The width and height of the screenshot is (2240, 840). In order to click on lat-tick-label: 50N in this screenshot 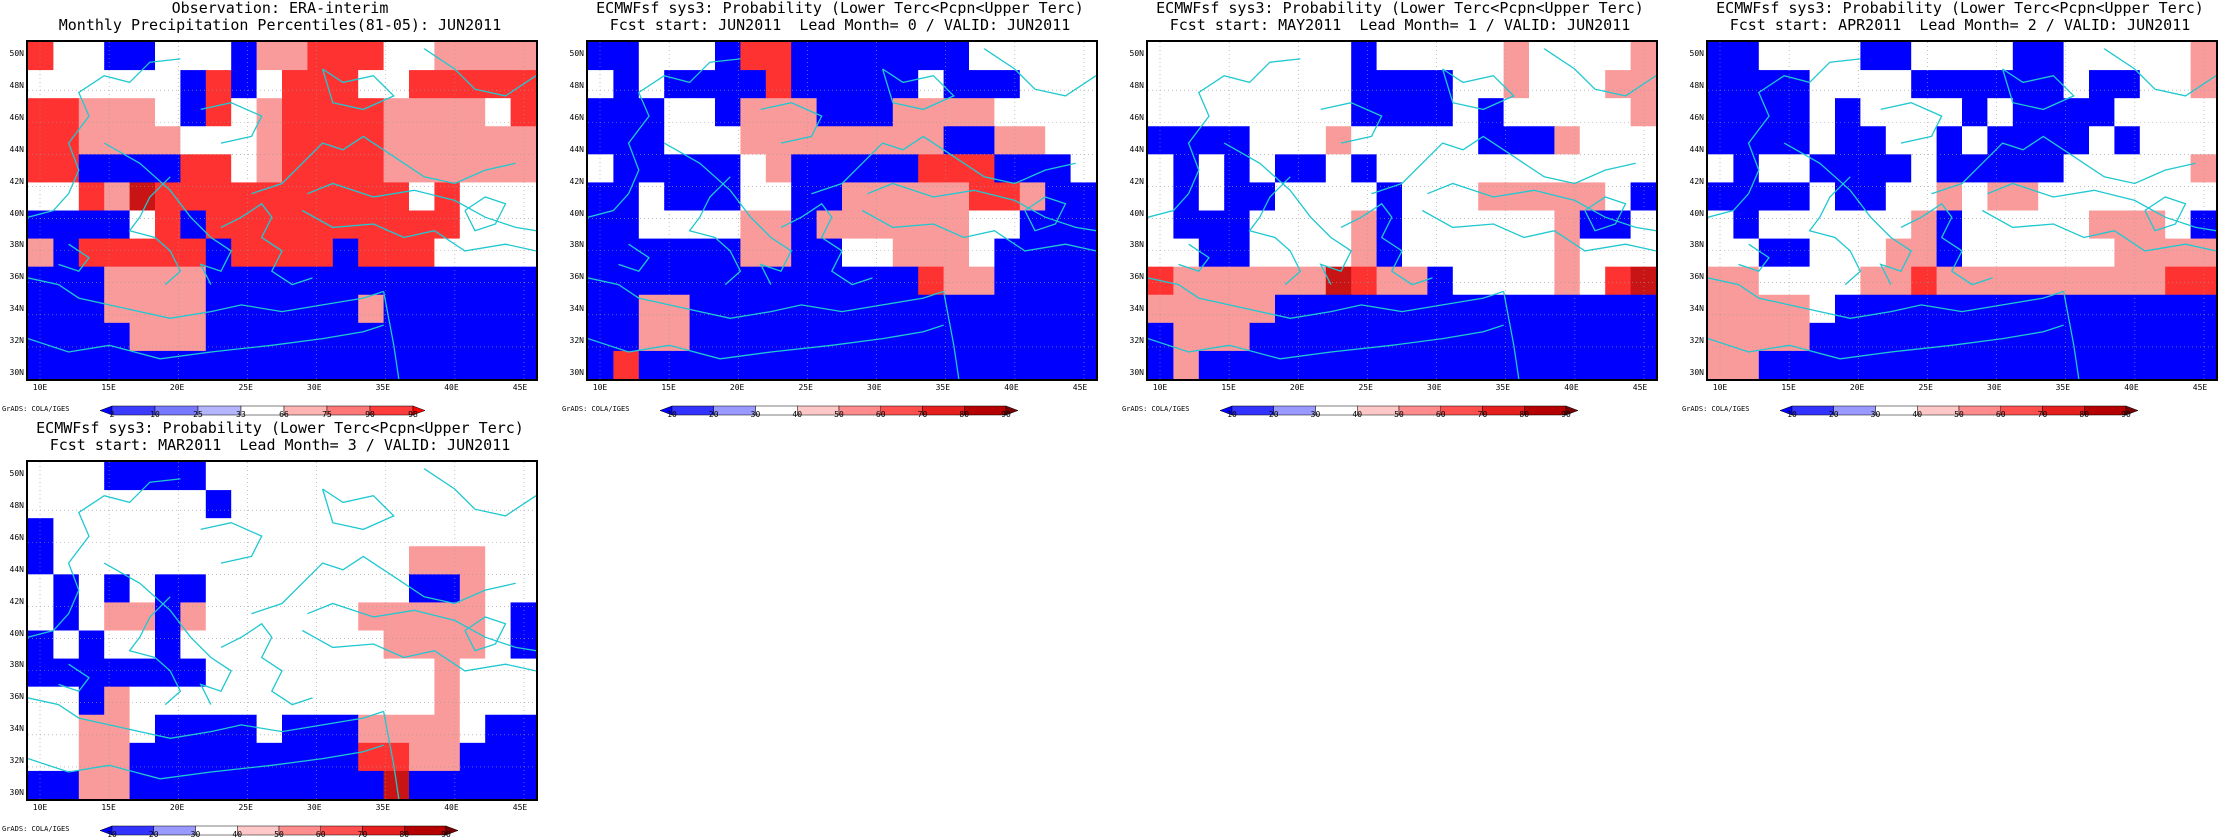, I will do `click(16, 53)`.